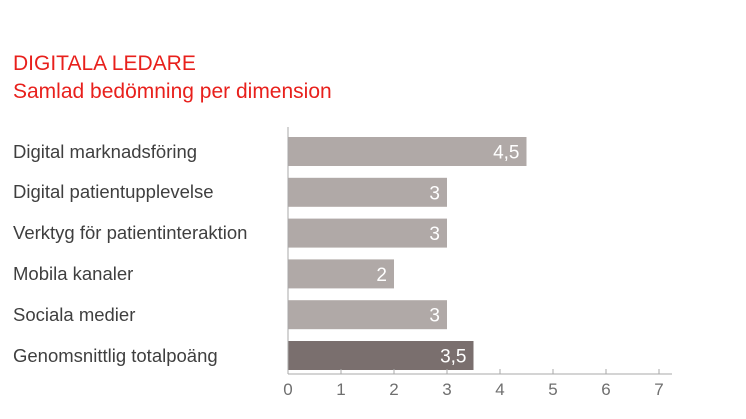  Describe the element at coordinates (74, 314) in the screenshot. I see `category-label-4: Sociala medier` at that location.